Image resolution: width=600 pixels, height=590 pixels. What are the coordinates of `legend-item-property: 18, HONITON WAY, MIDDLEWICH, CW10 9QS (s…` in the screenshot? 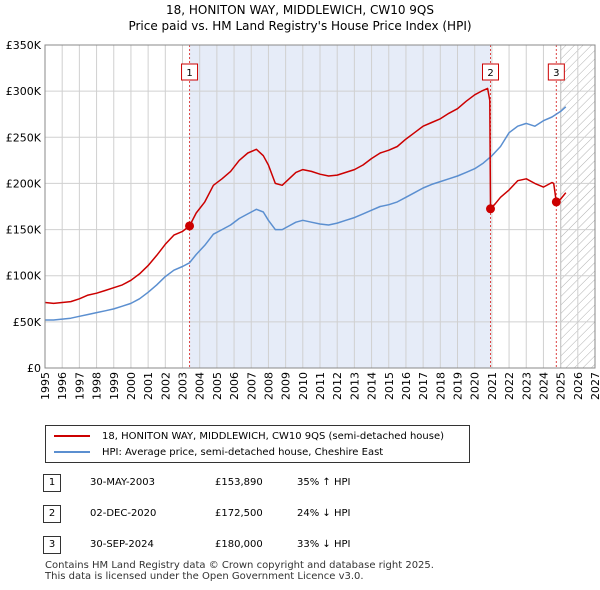 It's located at (249, 436).